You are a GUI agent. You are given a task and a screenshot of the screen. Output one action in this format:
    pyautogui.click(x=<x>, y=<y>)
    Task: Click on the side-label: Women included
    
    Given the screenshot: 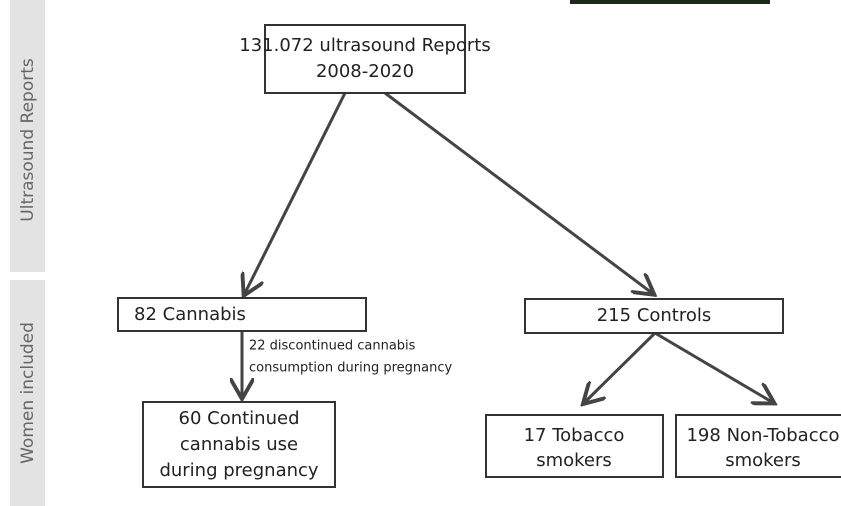 What is the action you would take?
    pyautogui.click(x=28, y=393)
    